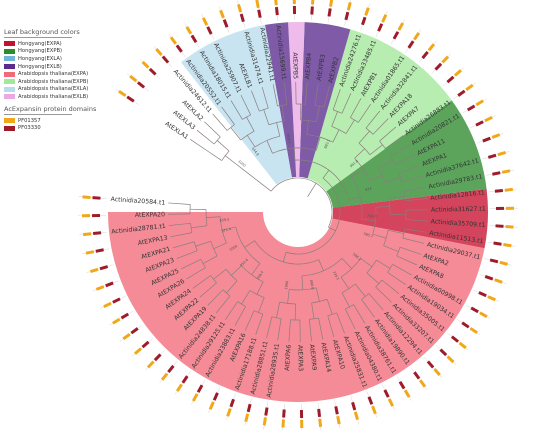  Describe the element at coordinates (299, 358) in the screenshot. I see `leaf-label: AtEXPA3` at that location.